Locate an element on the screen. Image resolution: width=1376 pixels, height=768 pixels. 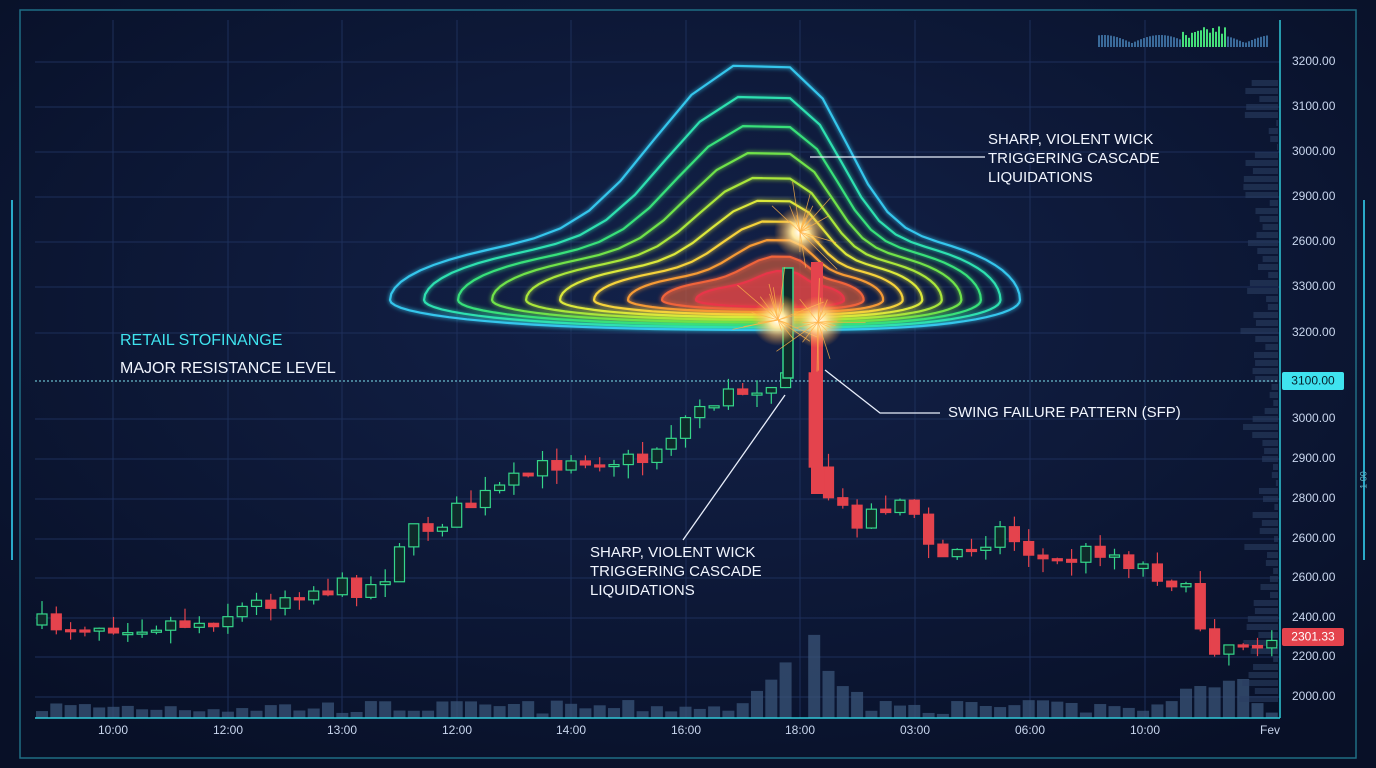
x-tick-label: 12:00 is located at coordinates (457, 730).